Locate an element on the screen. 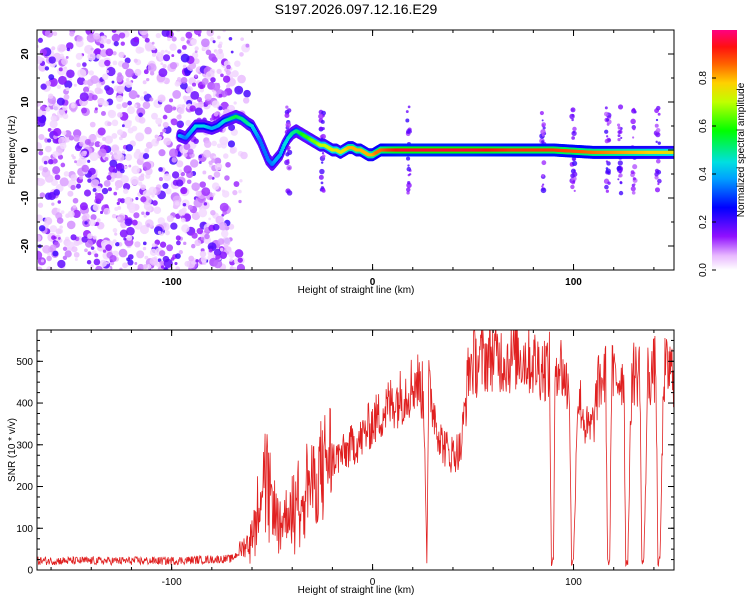 This screenshot has width=750, height=605. bottom-ytick-label: 400 is located at coordinates (24, 404).